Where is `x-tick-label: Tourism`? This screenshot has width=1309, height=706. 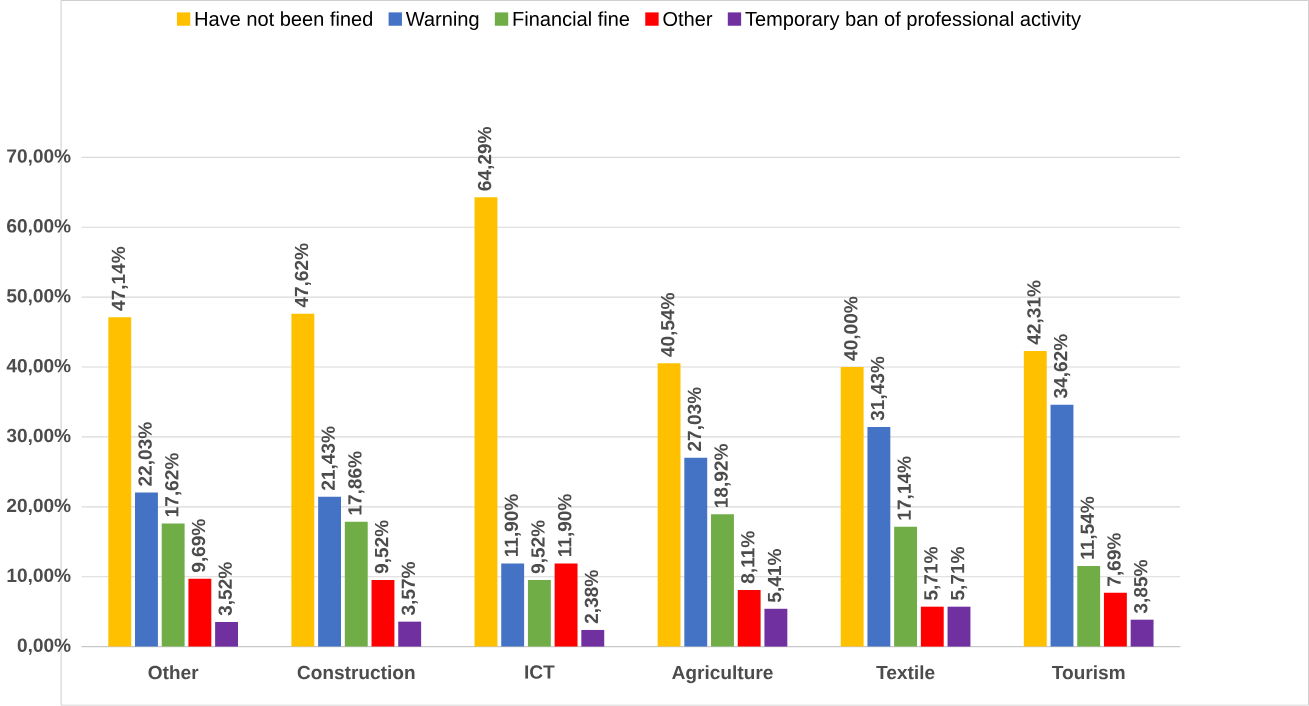 x-tick-label: Tourism is located at coordinates (1088, 672).